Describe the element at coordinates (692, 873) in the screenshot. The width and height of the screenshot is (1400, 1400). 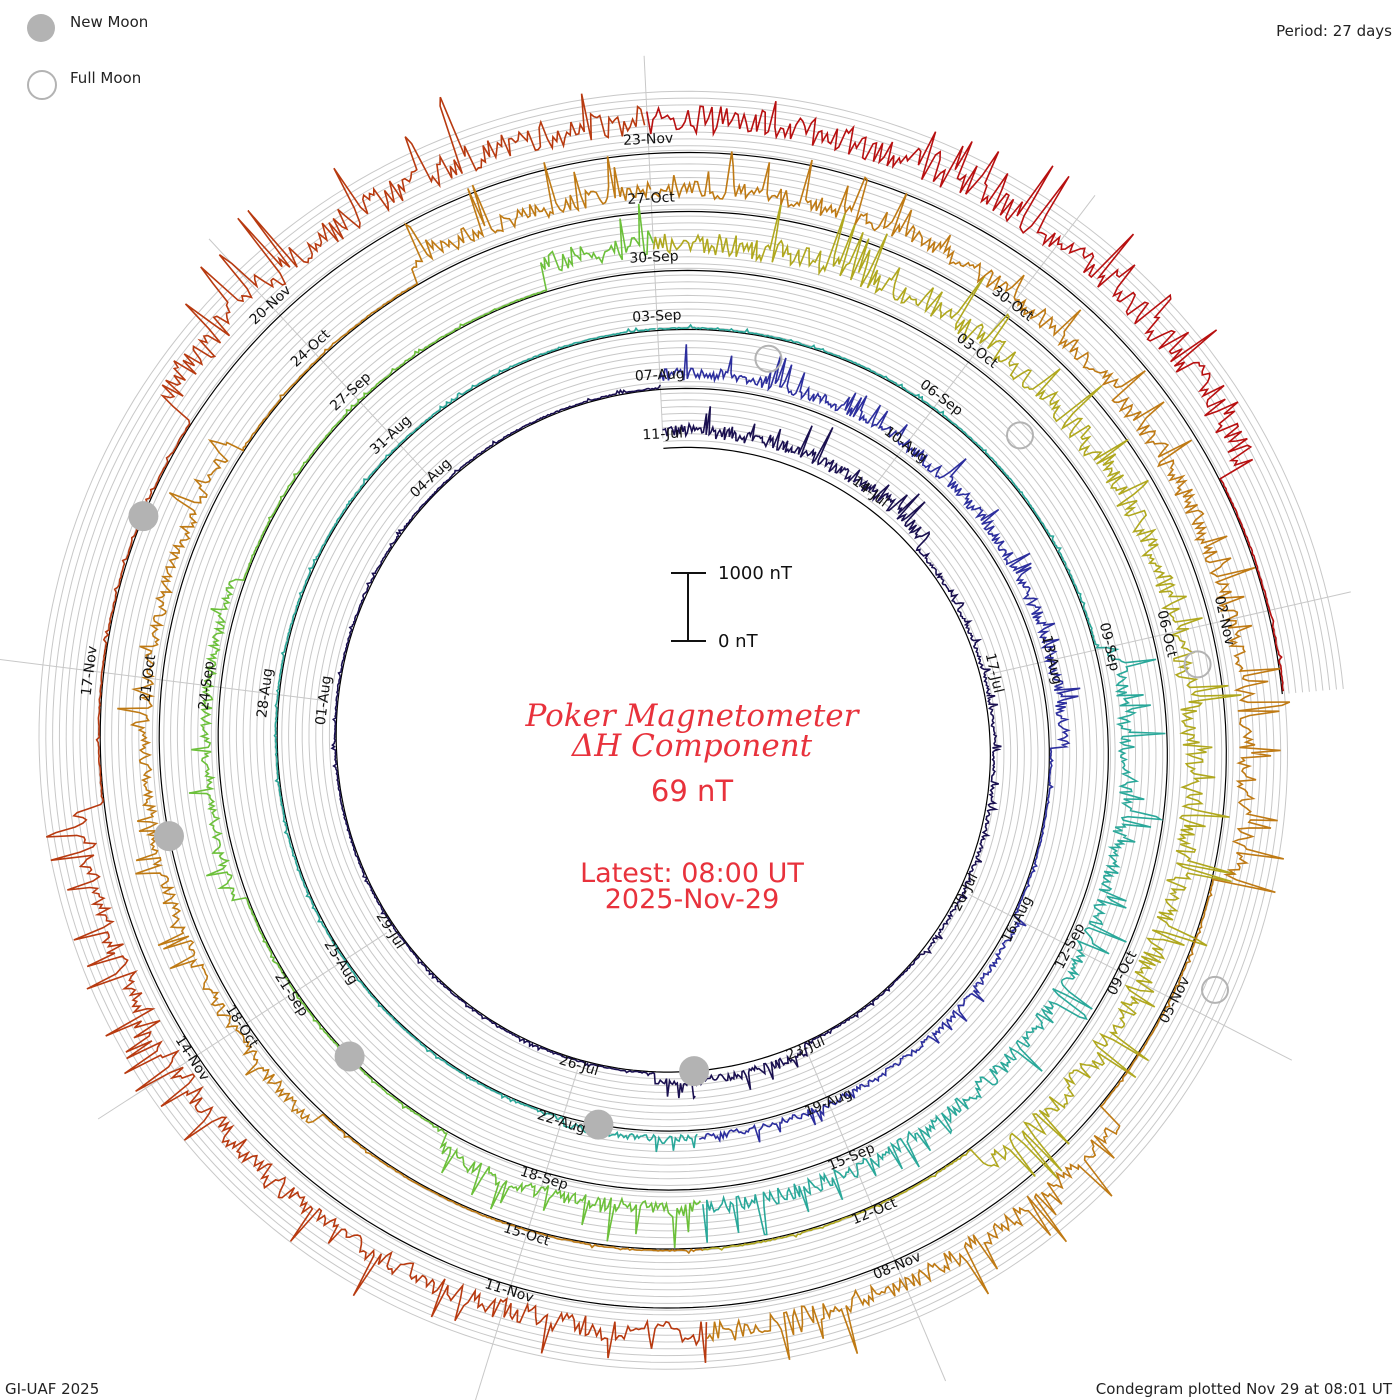
I see `latest-time: Latest: 08:00 UT` at that location.